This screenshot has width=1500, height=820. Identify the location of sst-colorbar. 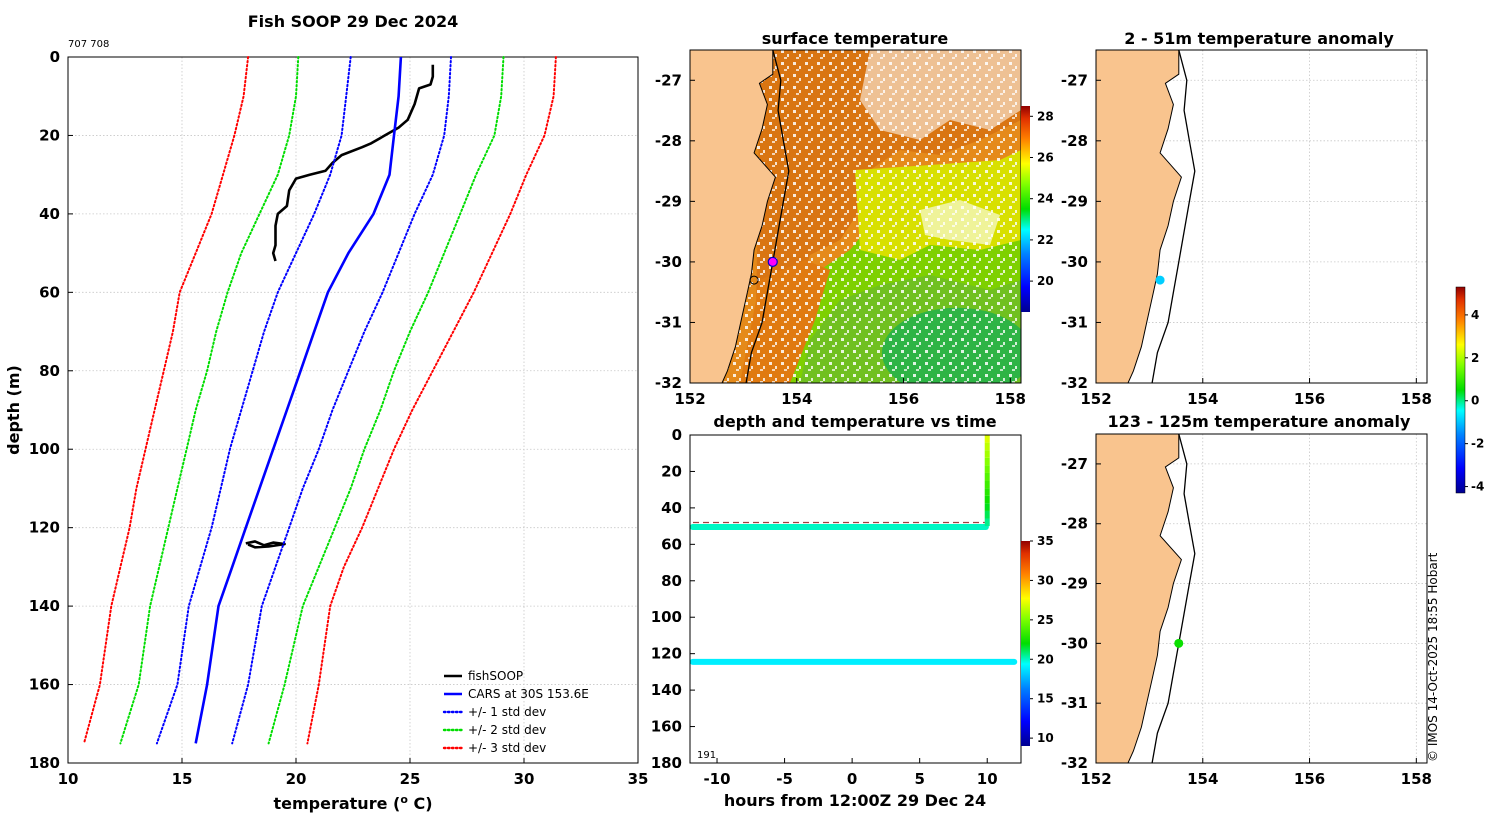
(1025, 209).